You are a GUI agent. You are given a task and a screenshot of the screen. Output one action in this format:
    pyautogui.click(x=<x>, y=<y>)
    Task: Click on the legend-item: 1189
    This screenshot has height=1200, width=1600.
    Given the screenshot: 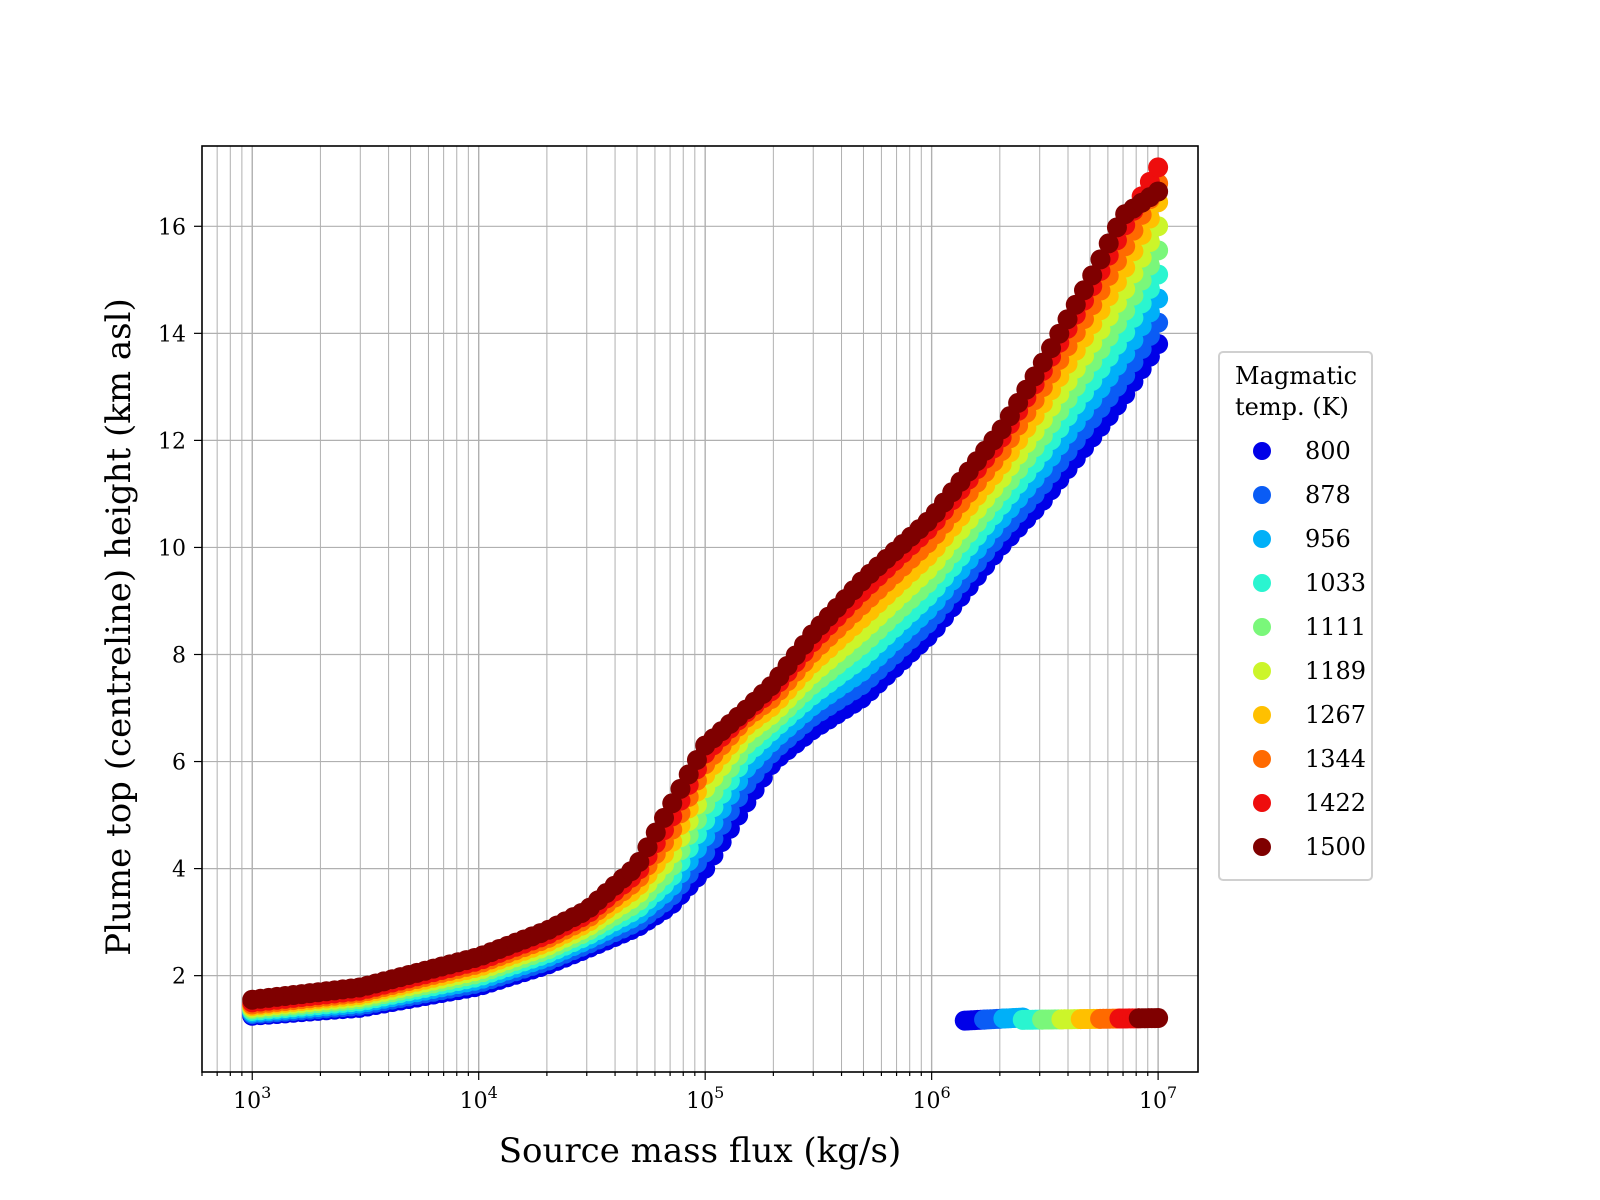 What is the action you would take?
    pyautogui.click(x=1295, y=671)
    